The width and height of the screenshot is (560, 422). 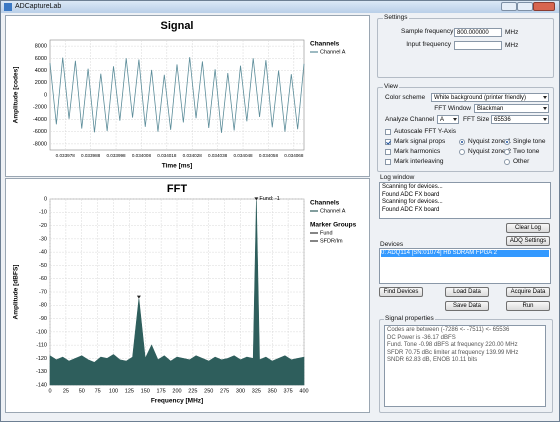 What do you see at coordinates (478, 32) in the screenshot?
I see `sample-frequency-input: 800.000000` at bounding box center [478, 32].